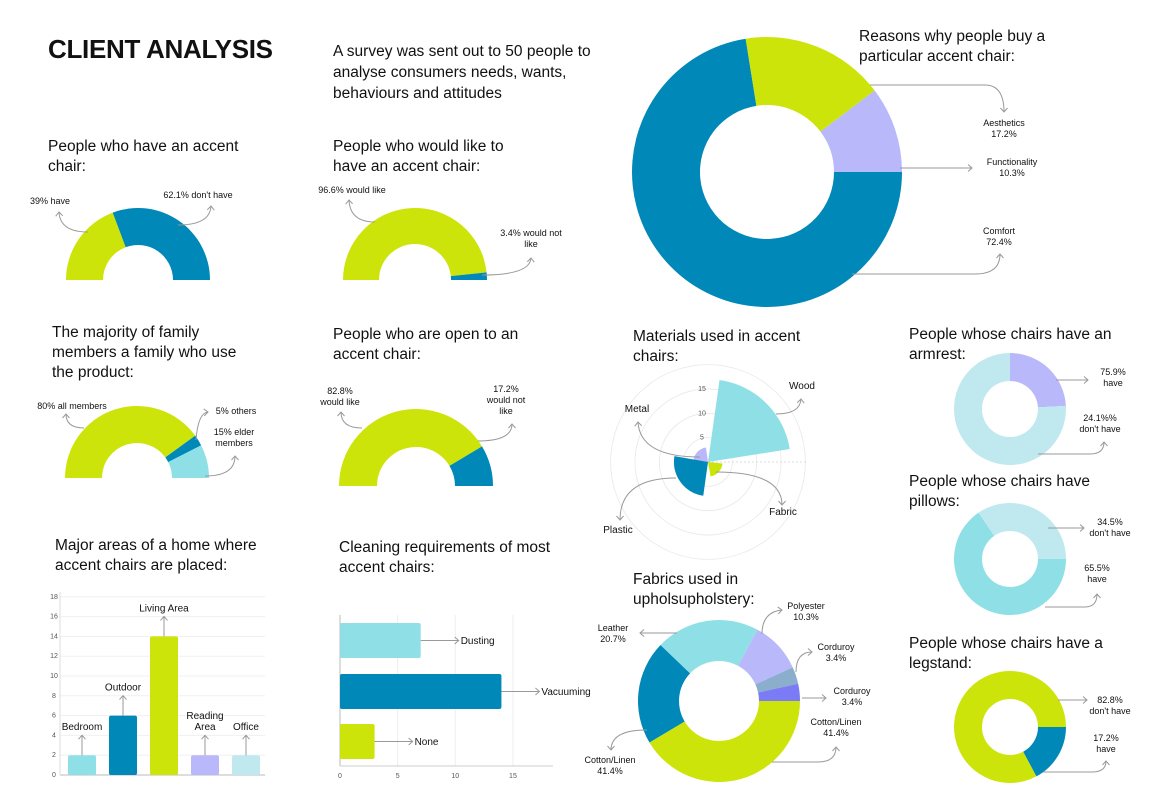 The height and width of the screenshot is (805, 1173). What do you see at coordinates (54, 735) in the screenshot?
I see `y-tick-label: 4` at bounding box center [54, 735].